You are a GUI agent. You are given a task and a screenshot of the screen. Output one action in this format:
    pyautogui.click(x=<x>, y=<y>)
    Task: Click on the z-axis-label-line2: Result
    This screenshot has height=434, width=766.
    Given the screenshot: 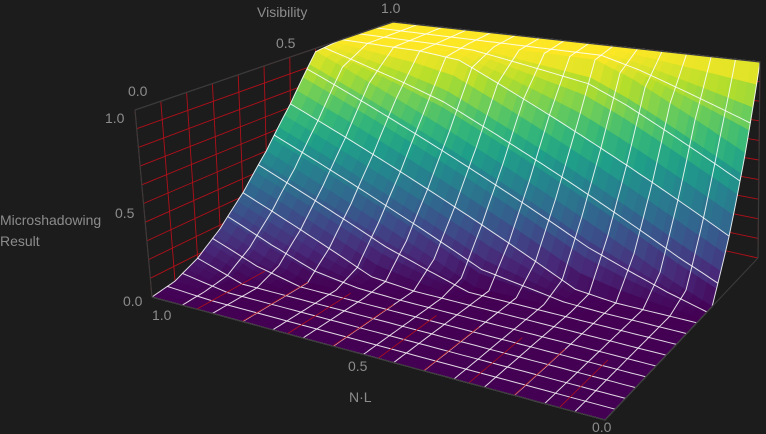 What is the action you would take?
    pyautogui.click(x=20, y=241)
    